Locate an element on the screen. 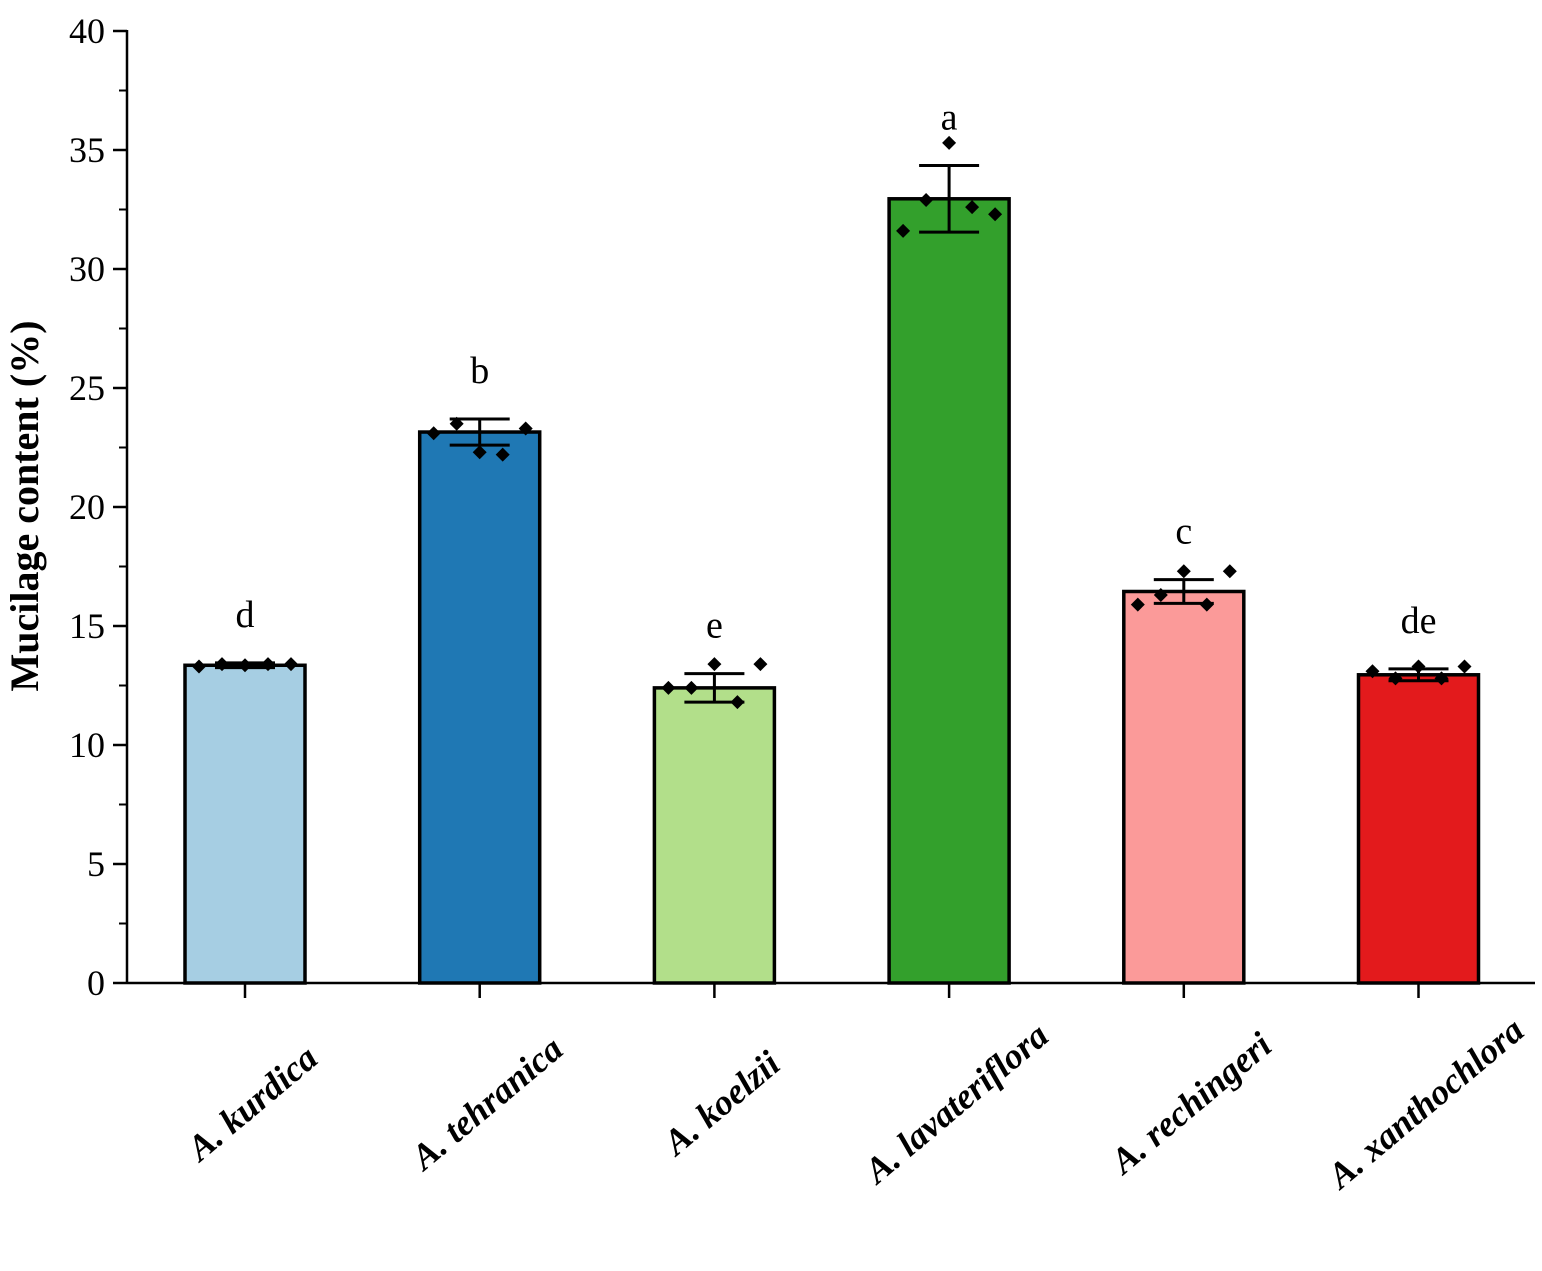 The image size is (1542, 1271). x-tick-label: A. xanthochlora is located at coordinates (1425, 1104).